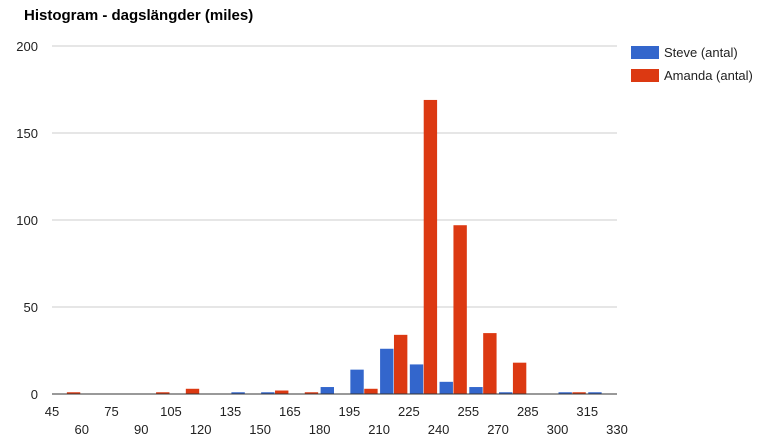 The image size is (764, 443). What do you see at coordinates (201, 429) in the screenshot?
I see `x-tick-label: 120` at bounding box center [201, 429].